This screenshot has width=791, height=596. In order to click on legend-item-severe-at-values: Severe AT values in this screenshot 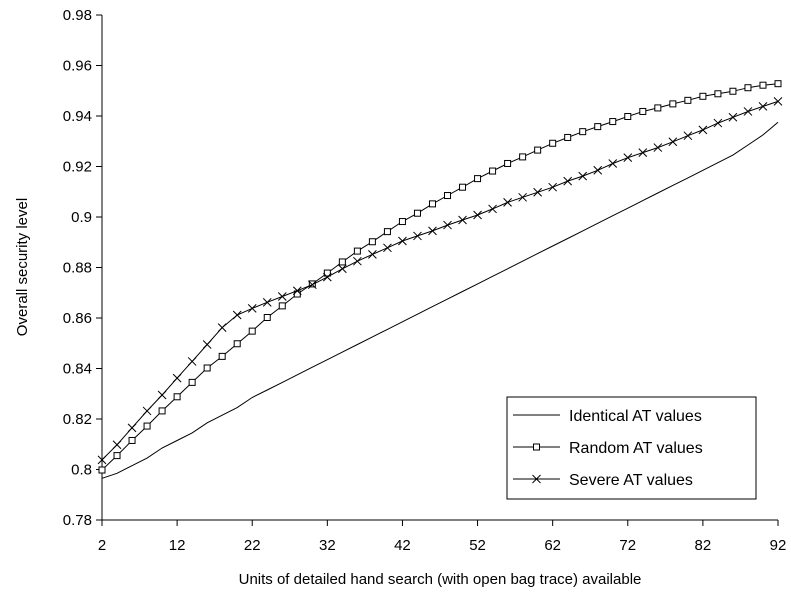, I will do `click(603, 480)`.